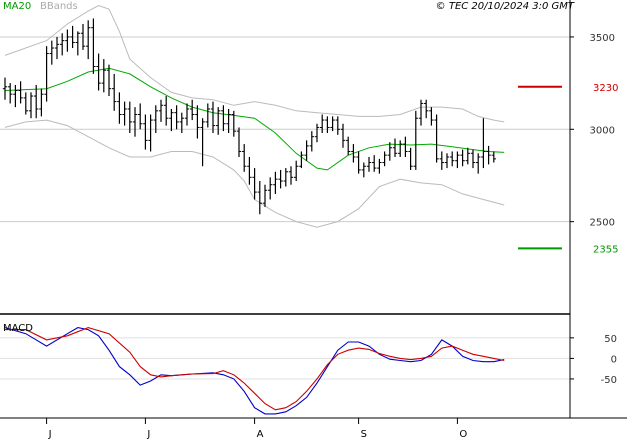  Describe the element at coordinates (364, 434) in the screenshot. I see `month-label: S` at that location.